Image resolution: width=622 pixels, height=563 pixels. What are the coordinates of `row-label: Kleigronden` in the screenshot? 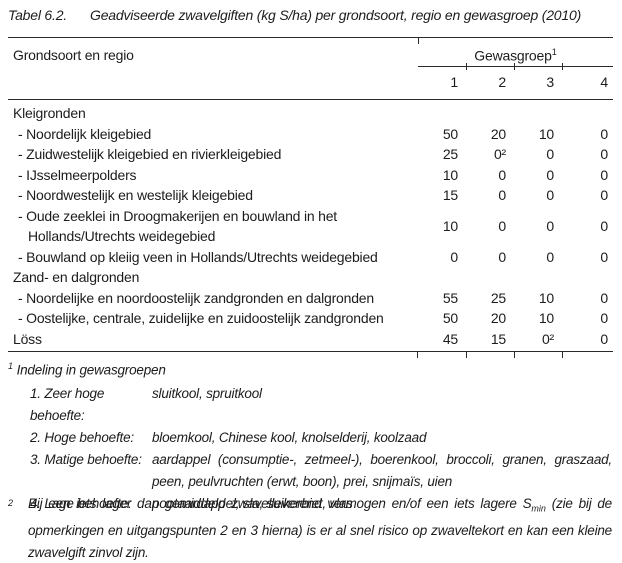 It's located at (49, 113).